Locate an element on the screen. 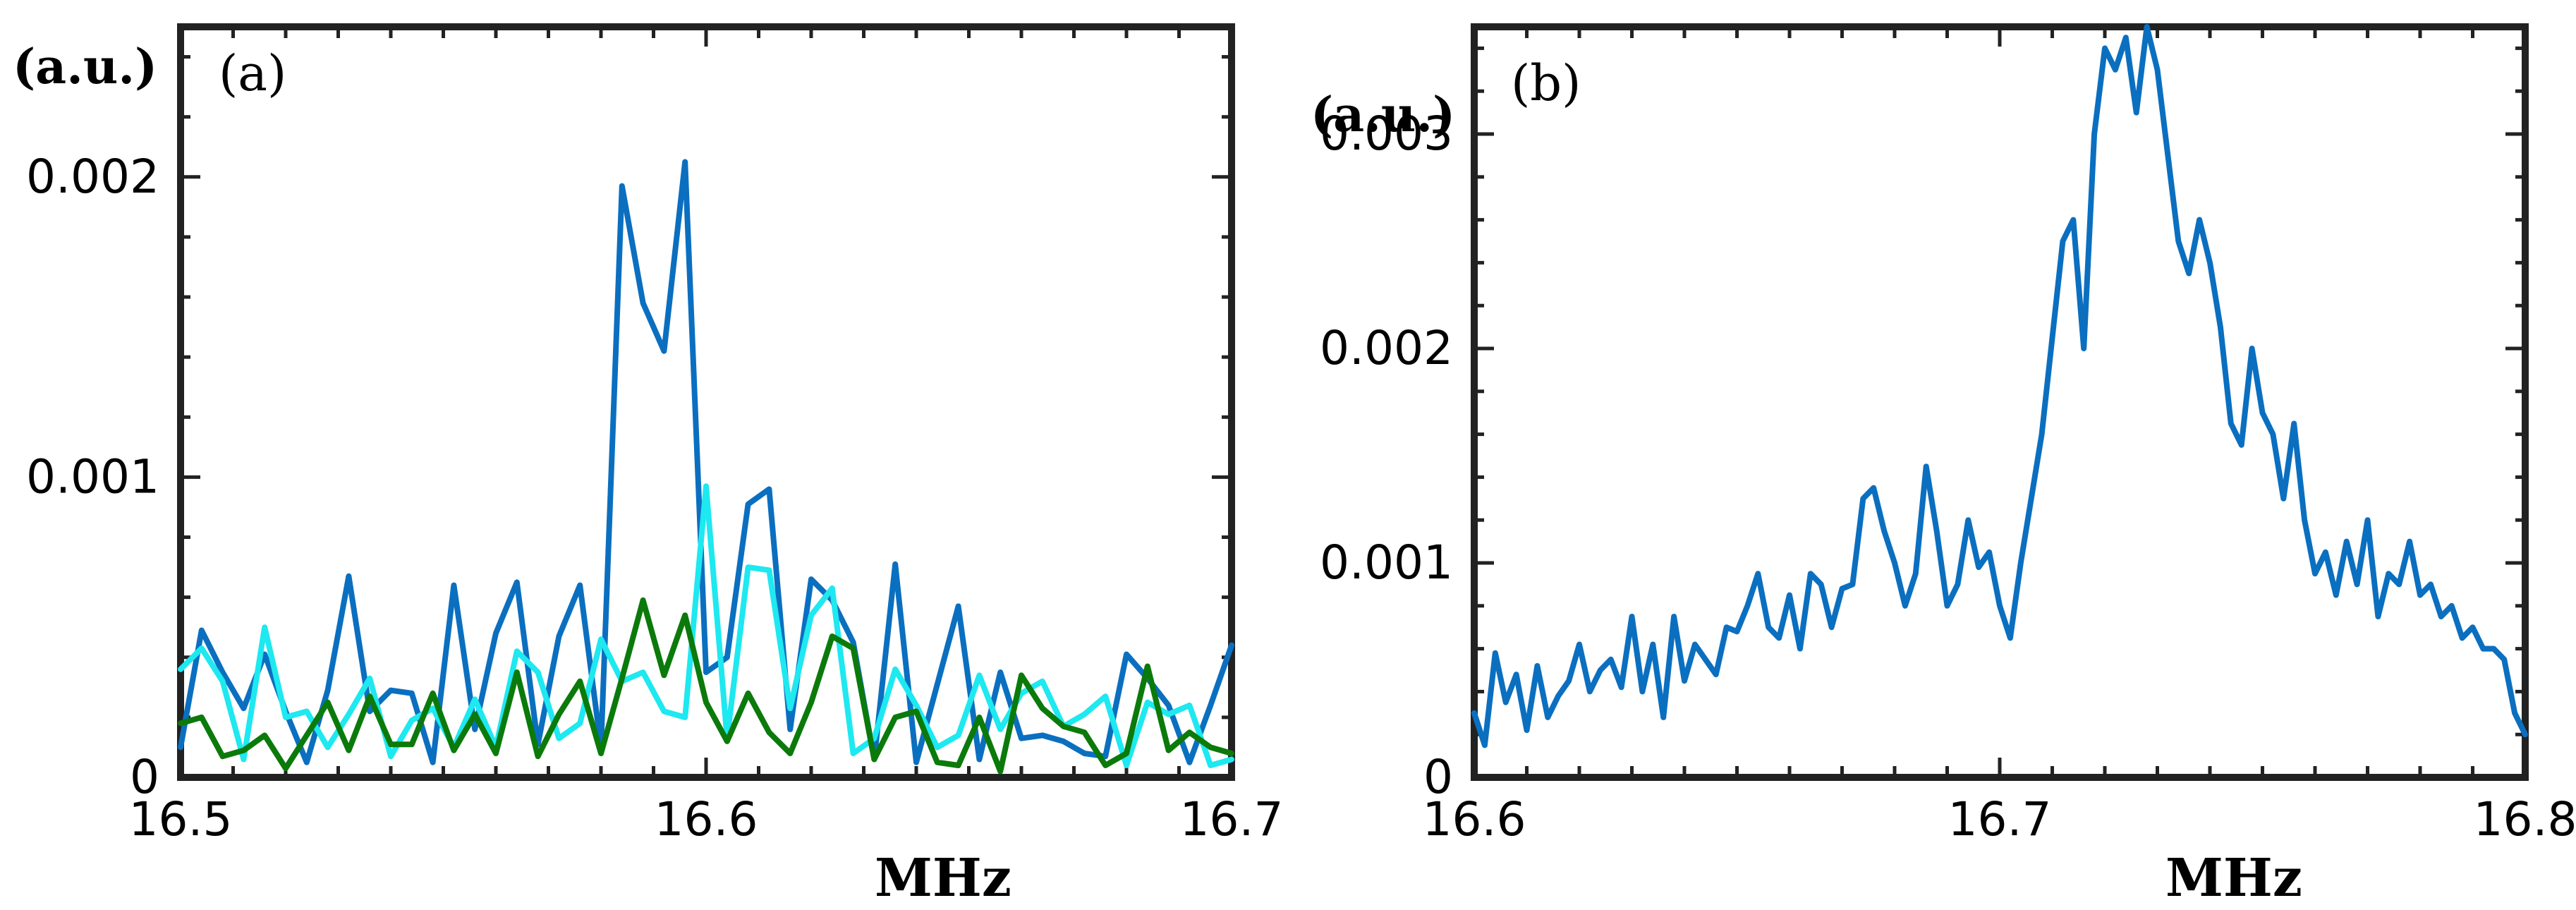  panel-a-x-tick-label: 16.7 is located at coordinates (1232, 820).